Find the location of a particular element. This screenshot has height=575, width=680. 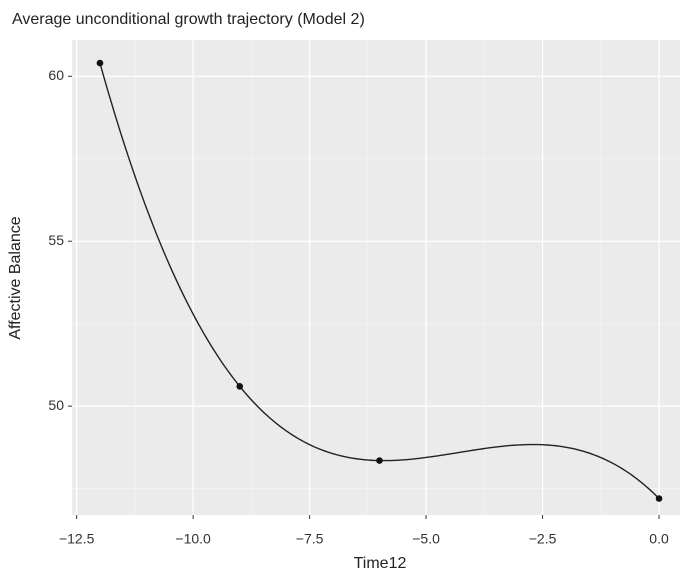

y-axis-label: Affective Balance is located at coordinates (15, 277).